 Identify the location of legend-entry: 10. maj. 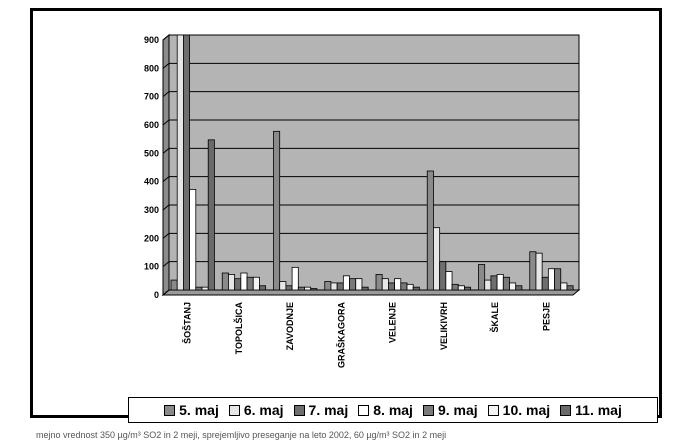
(519, 410).